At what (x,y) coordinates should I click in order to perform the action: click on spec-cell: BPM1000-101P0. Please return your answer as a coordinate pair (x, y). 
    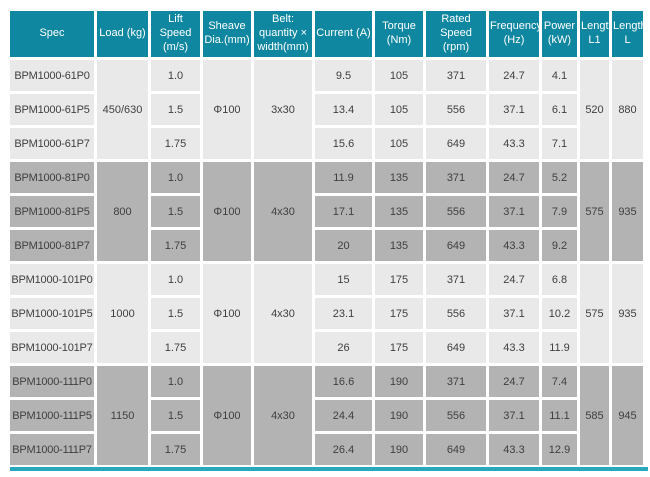
    Looking at the image, I should click on (52, 279).